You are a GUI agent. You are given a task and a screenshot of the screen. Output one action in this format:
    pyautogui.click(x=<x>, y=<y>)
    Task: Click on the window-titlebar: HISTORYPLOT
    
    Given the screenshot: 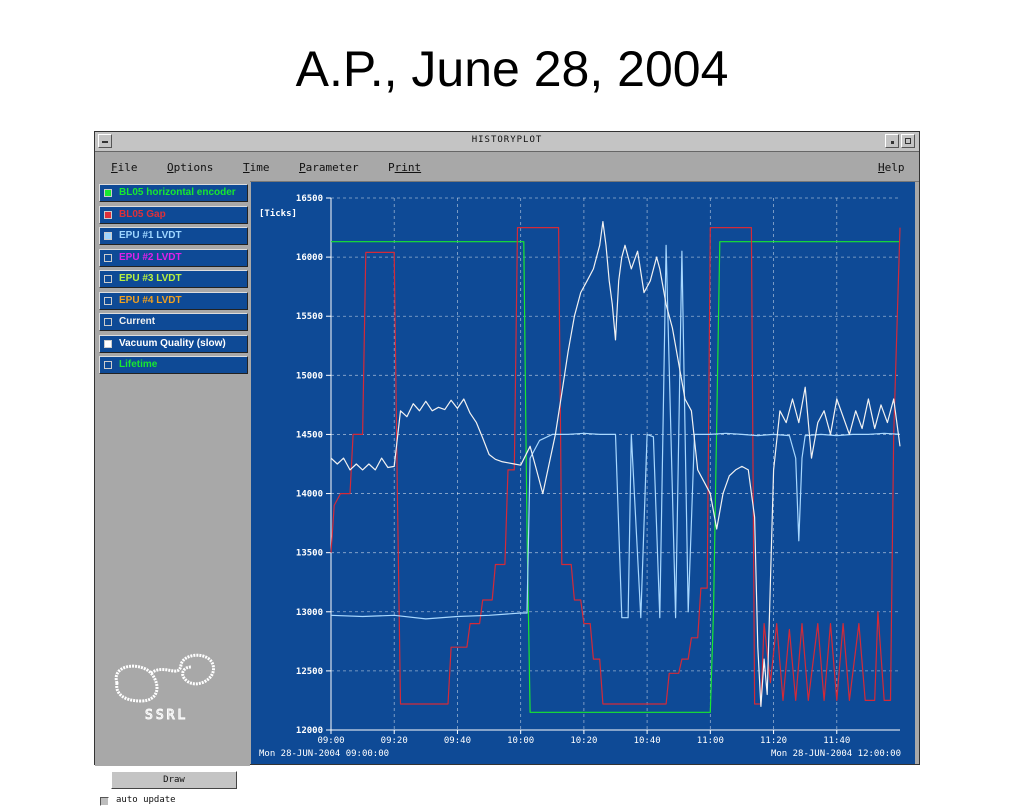 What is the action you would take?
    pyautogui.click(x=507, y=142)
    